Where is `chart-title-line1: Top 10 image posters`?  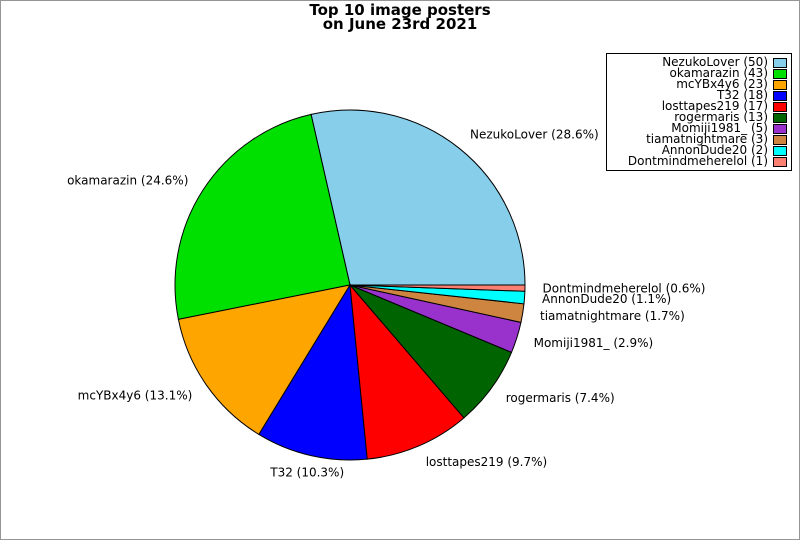
chart-title-line1: Top 10 image posters is located at coordinates (400, 10).